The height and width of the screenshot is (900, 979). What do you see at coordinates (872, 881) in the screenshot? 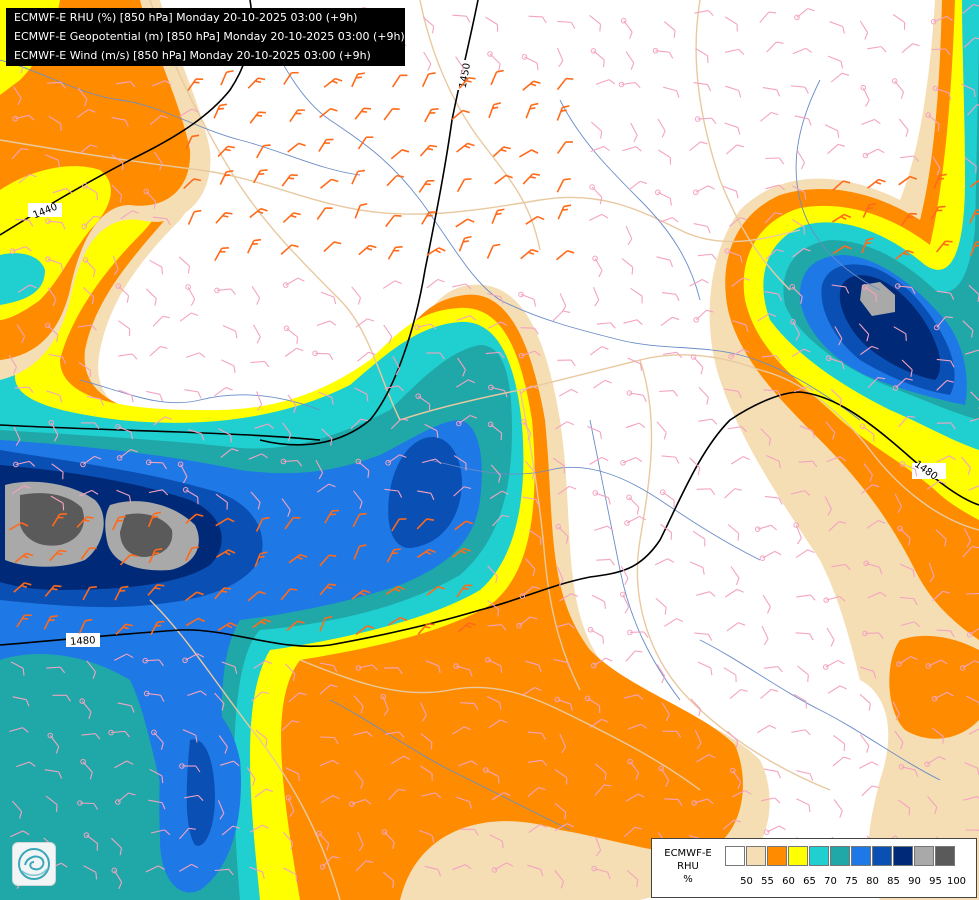
I see `legend-tick: 80` at bounding box center [872, 881].